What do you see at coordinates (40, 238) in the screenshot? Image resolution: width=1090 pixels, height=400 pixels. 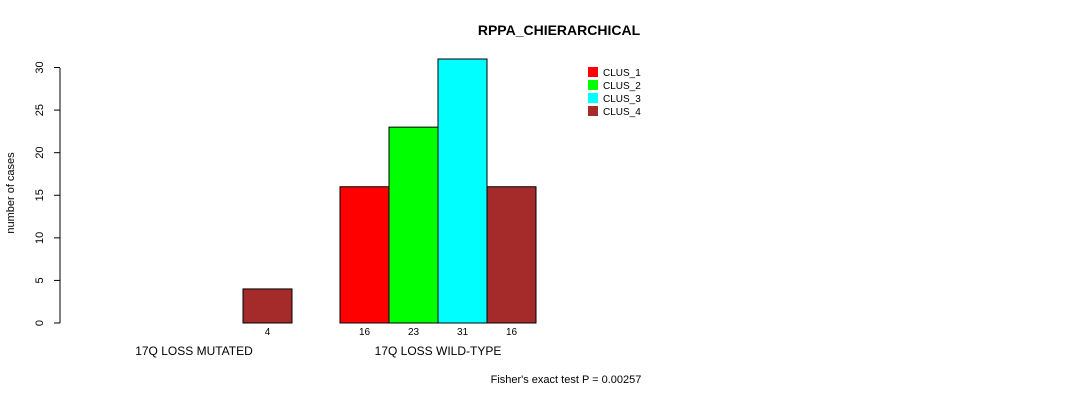 I see `y-tick-label: 10` at bounding box center [40, 238].